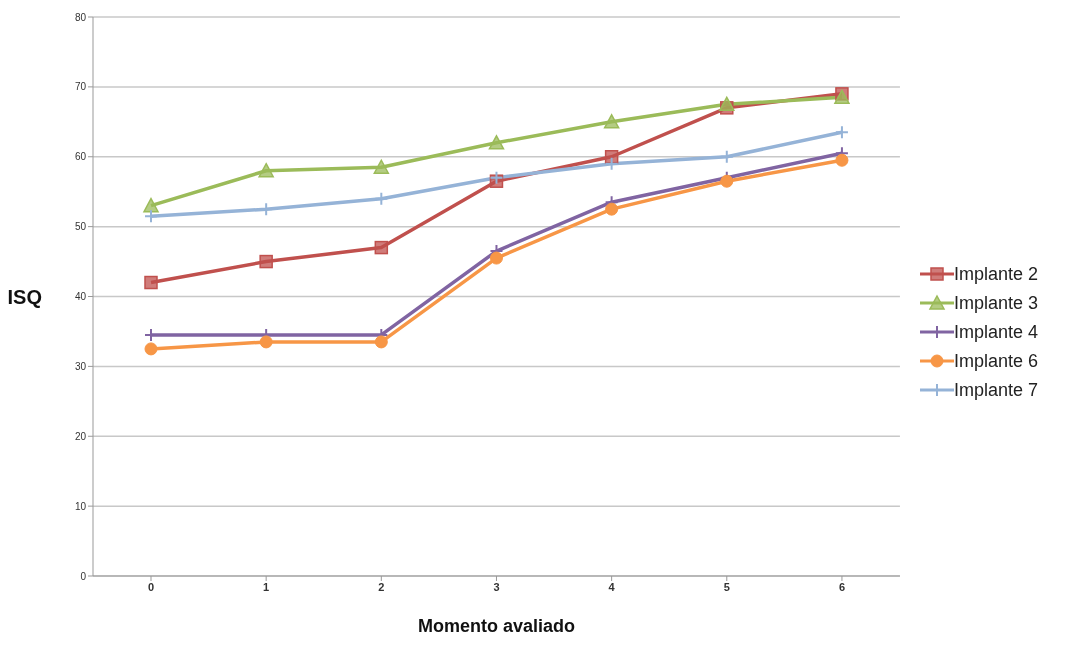 The height and width of the screenshot is (664, 1075). Describe the element at coordinates (995, 332) in the screenshot. I see `legend-label: Implante 4` at that location.